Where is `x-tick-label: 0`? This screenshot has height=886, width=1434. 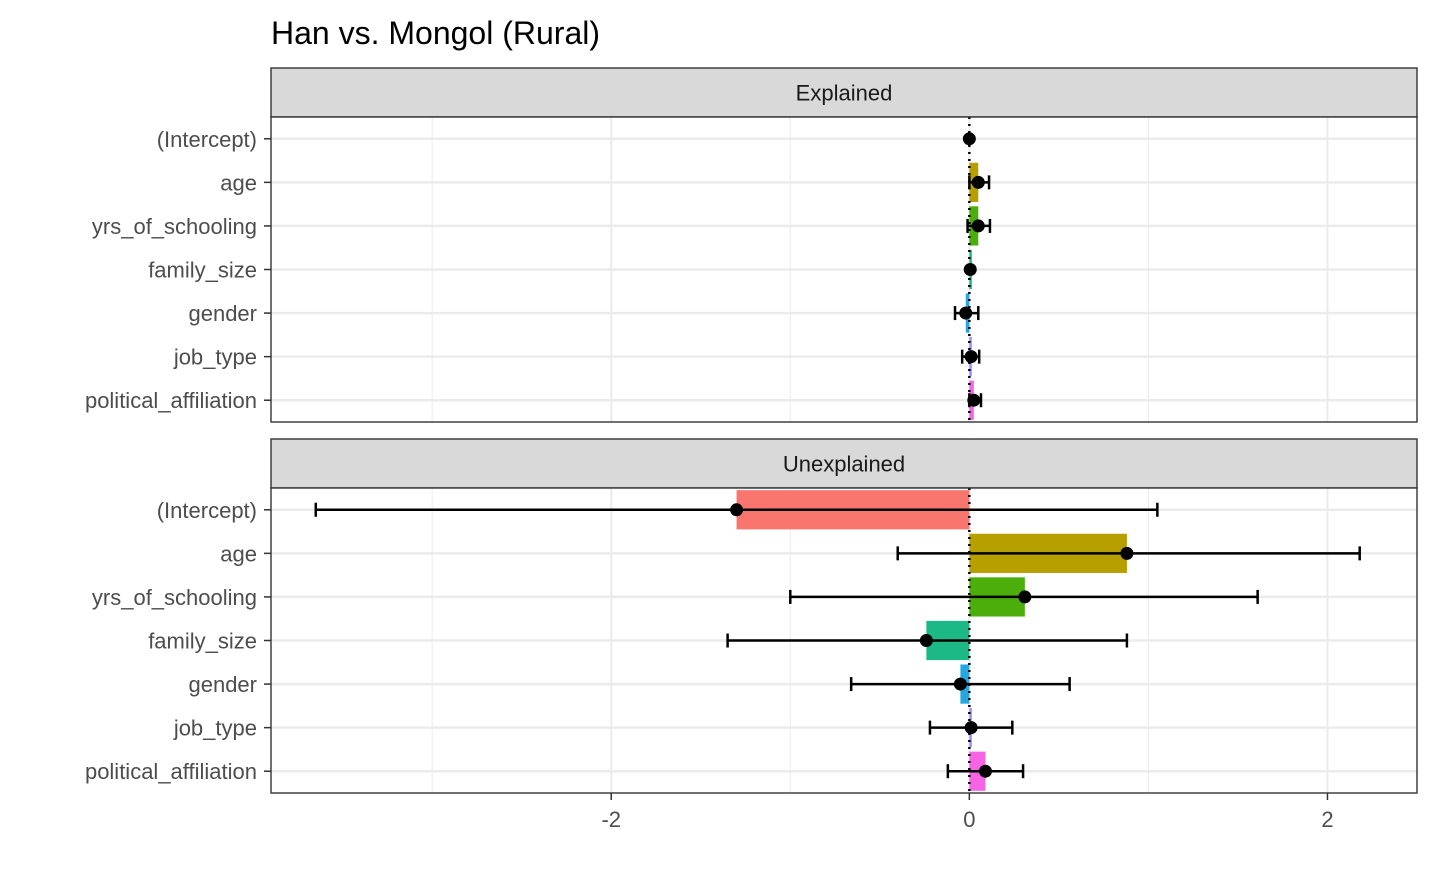 x-tick-label: 0 is located at coordinates (969, 819).